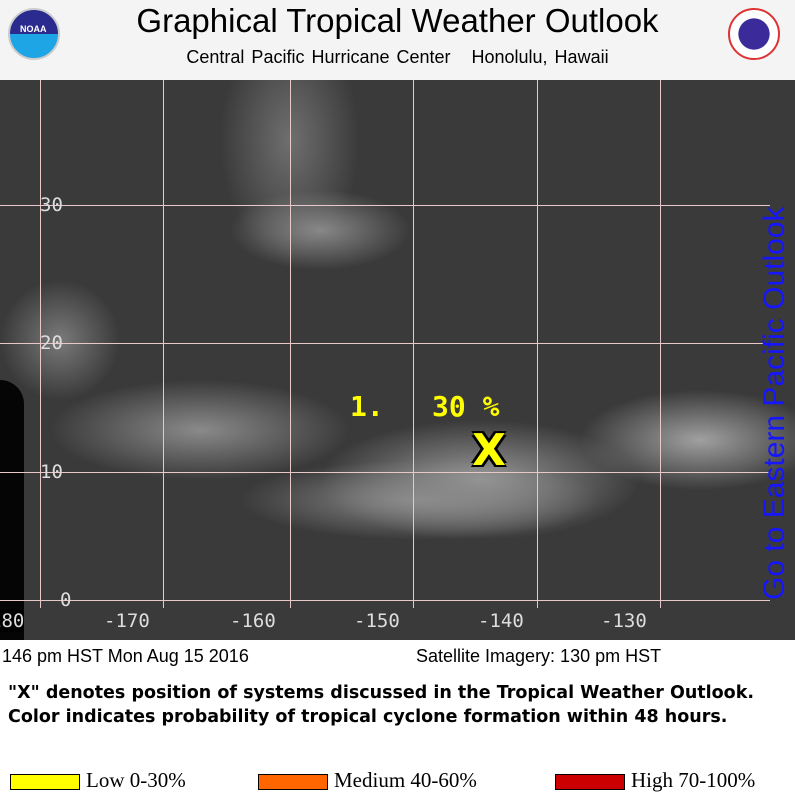  What do you see at coordinates (293, 782) in the screenshot?
I see `legend-swatch-medium` at bounding box center [293, 782].